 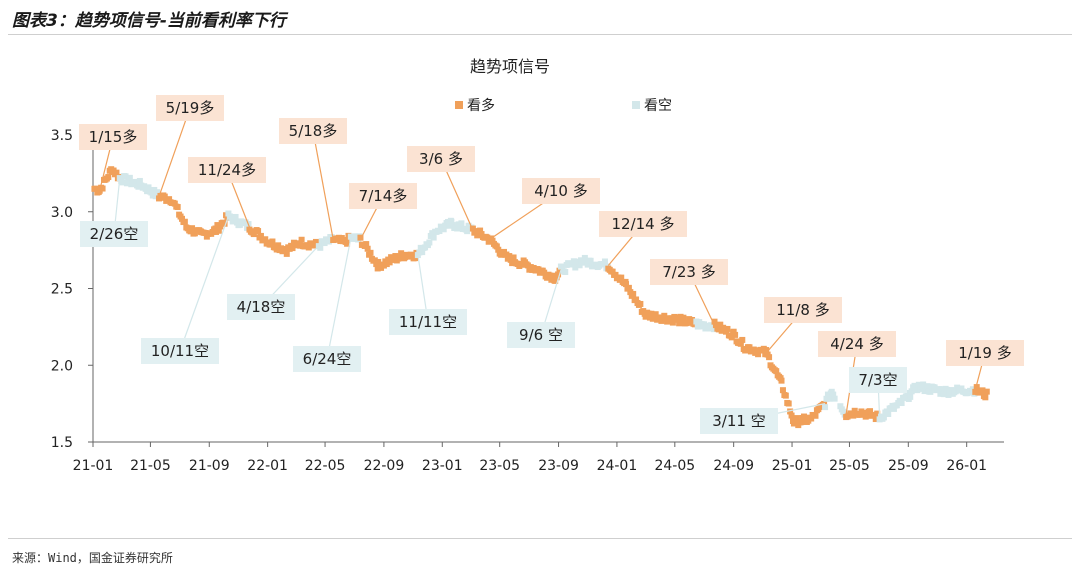 I want to click on annotation-label: 4/18空, so click(x=261, y=307).